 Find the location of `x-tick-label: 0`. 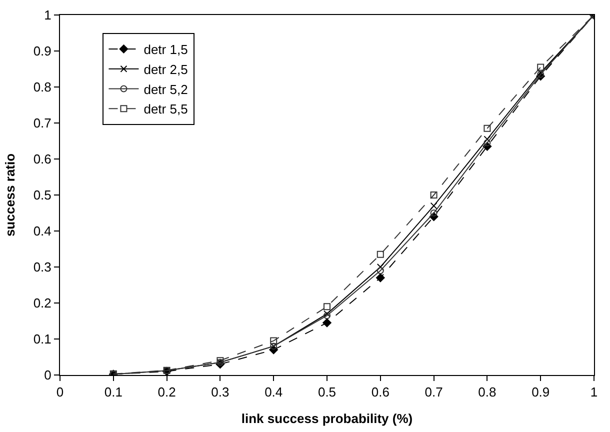

x-tick-label: 0 is located at coordinates (60, 392).